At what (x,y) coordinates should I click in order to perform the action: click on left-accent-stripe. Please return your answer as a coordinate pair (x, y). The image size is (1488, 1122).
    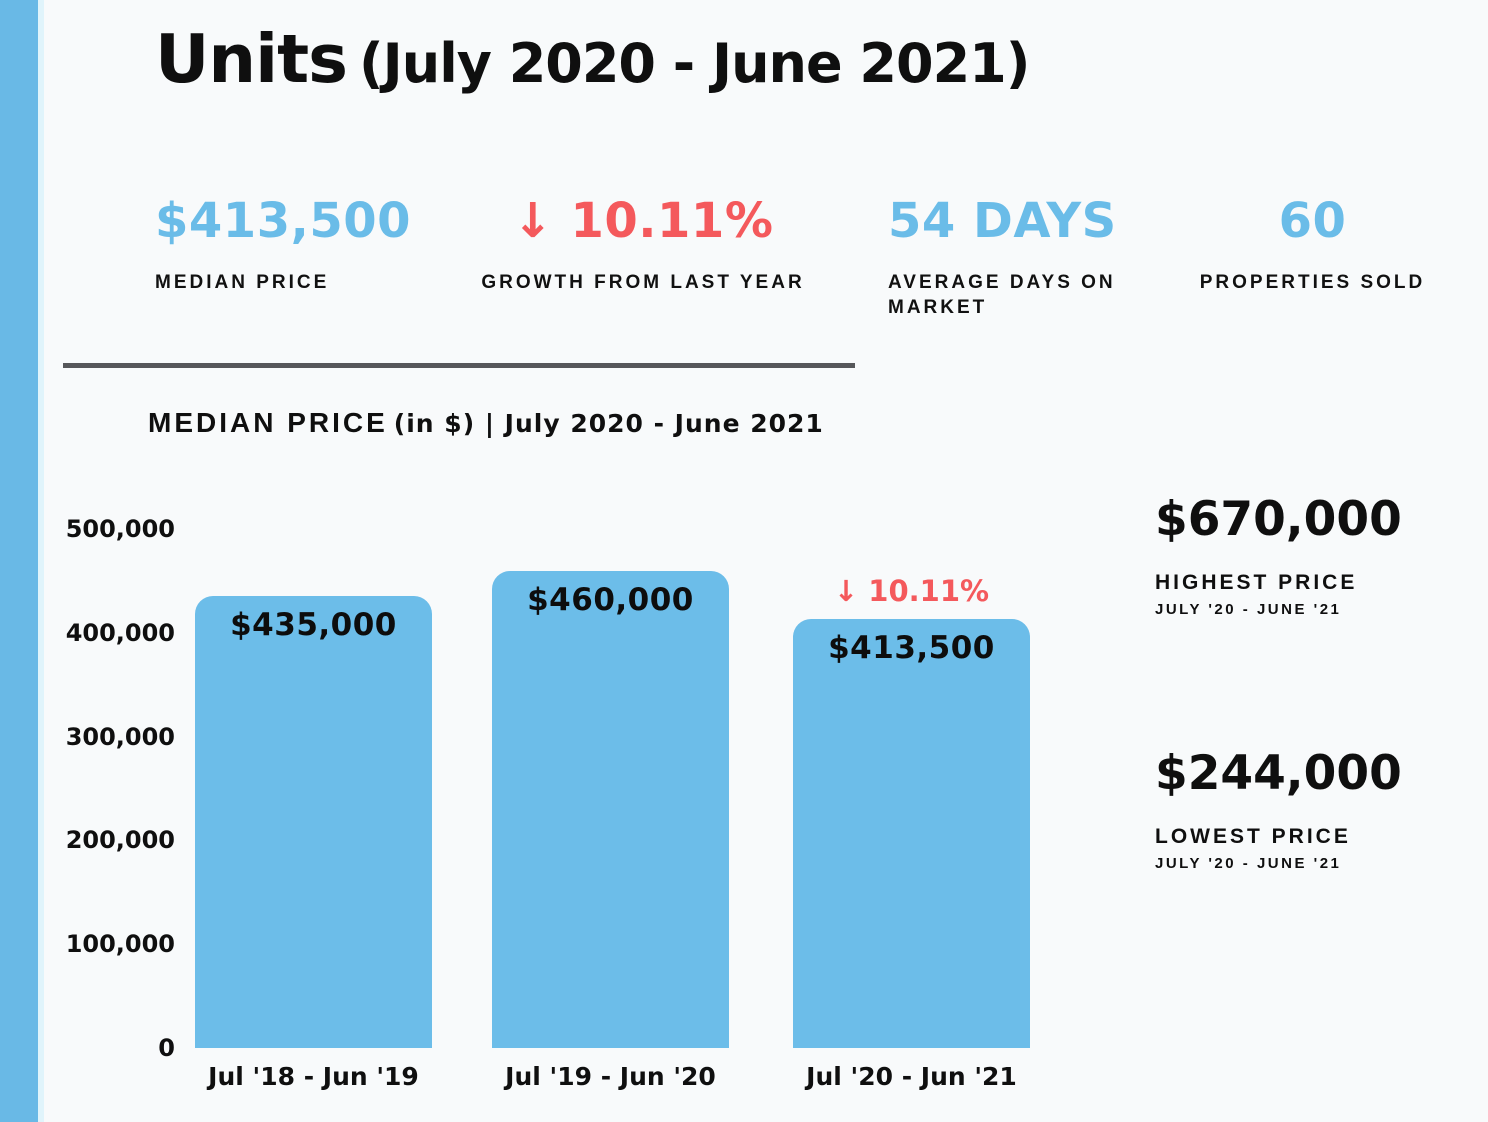
    Looking at the image, I should click on (19, 561).